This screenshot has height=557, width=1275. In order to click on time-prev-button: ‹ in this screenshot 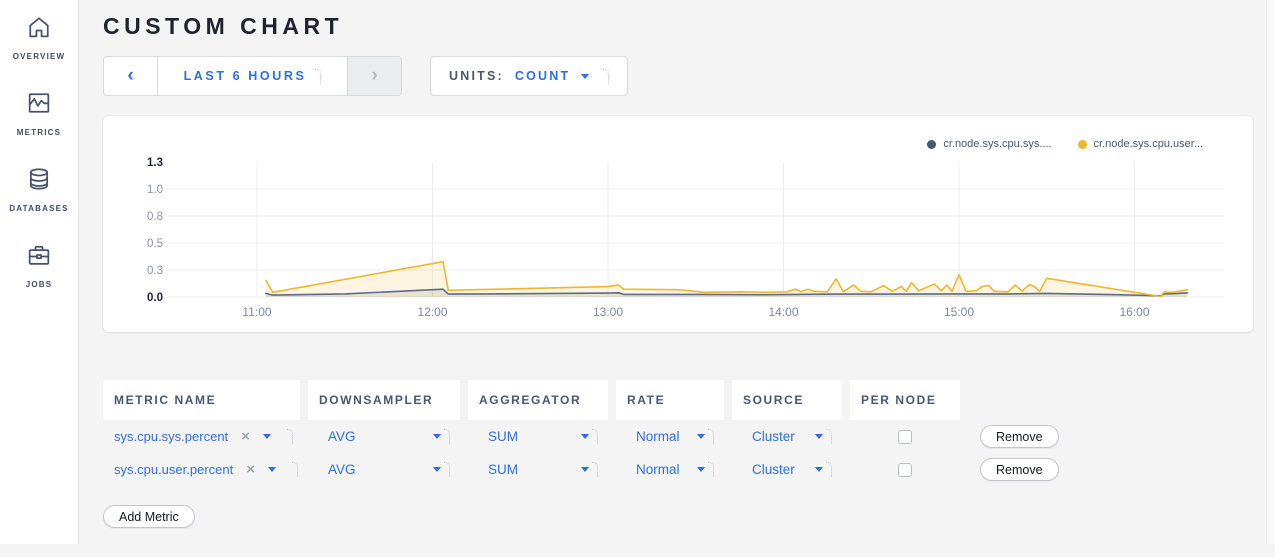, I will do `click(131, 76)`.